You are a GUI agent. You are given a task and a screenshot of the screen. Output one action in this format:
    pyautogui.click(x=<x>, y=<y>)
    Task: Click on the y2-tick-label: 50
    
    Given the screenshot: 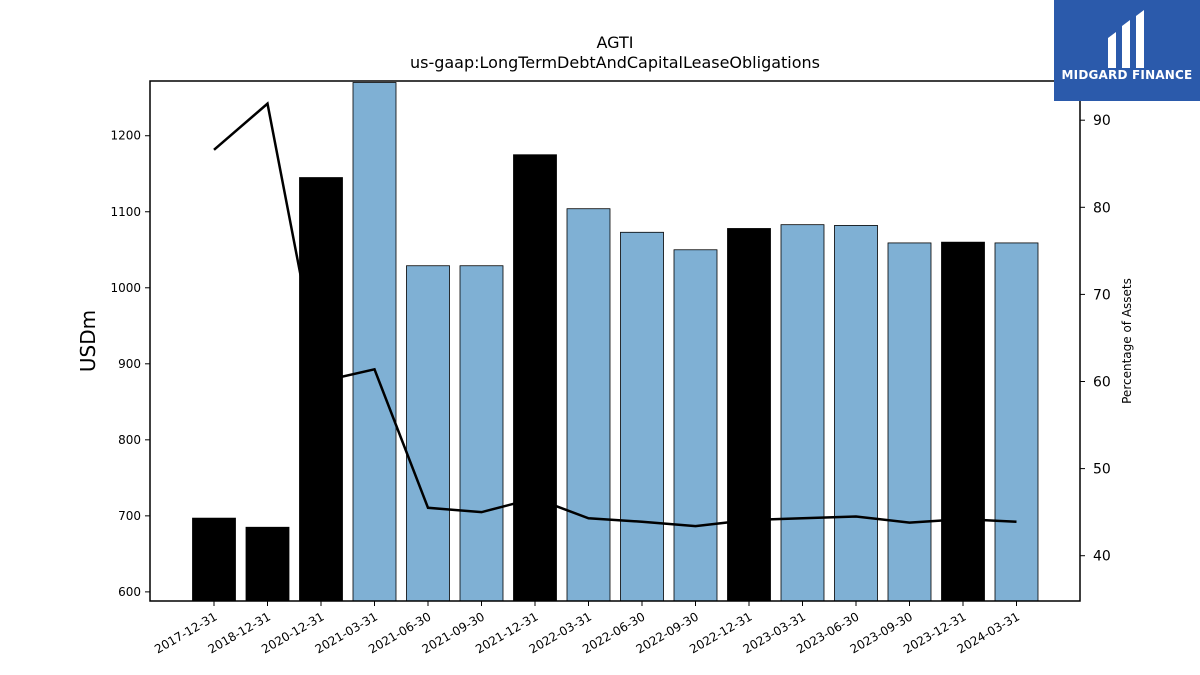 What is the action you would take?
    pyautogui.click(x=1102, y=470)
    